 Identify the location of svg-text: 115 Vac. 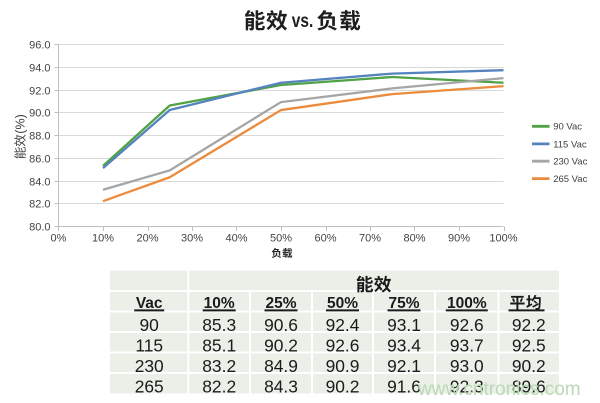
(570, 144).